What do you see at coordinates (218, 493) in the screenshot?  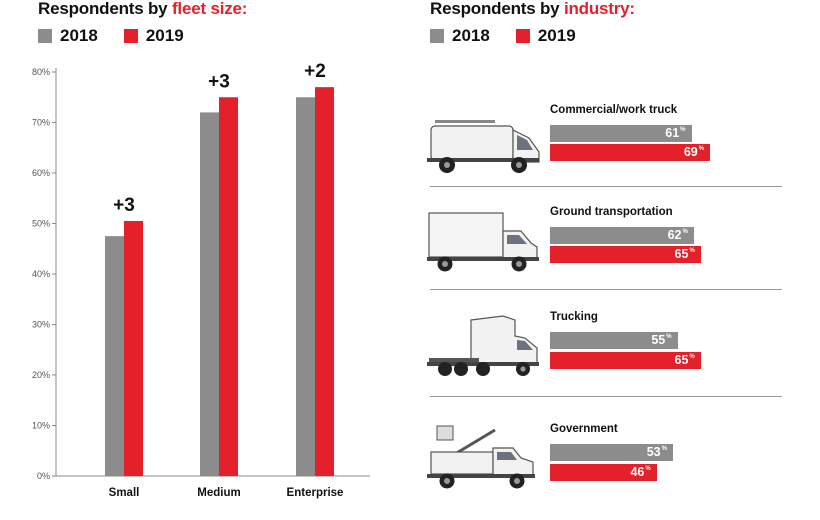 I see `x-category-label: Medium` at bounding box center [218, 493].